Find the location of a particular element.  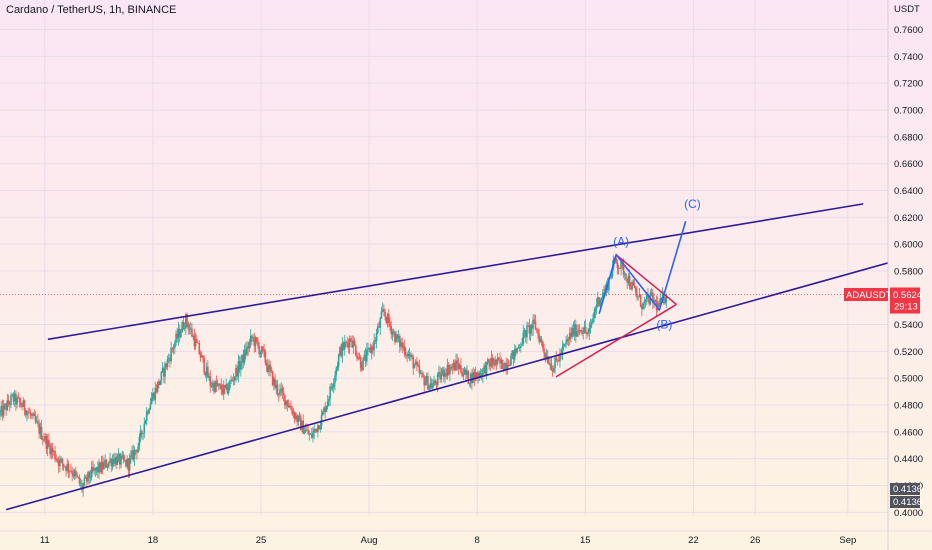

lower-price-badge is located at coordinates (905, 502).